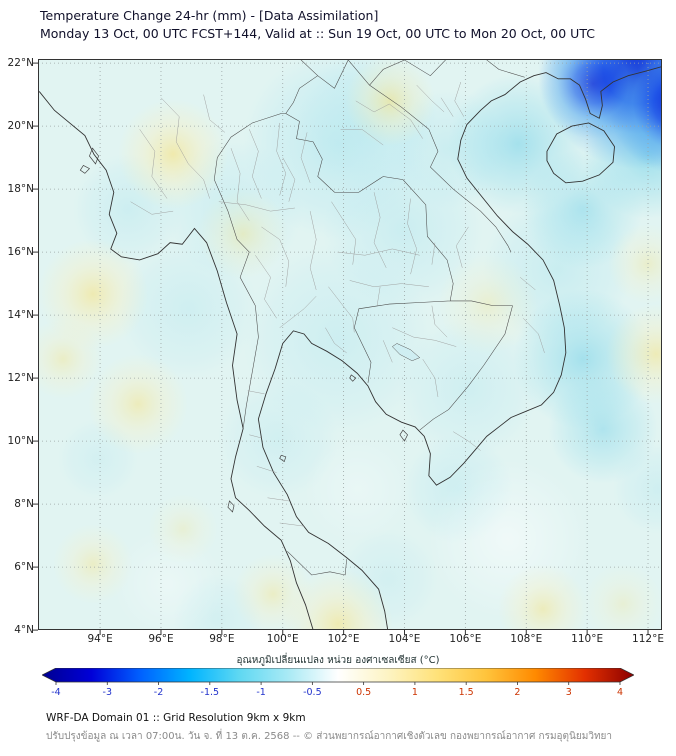 The height and width of the screenshot is (756, 676). Describe the element at coordinates (24, 504) in the screenshot. I see `lat-tick-label: 8°N` at that location.